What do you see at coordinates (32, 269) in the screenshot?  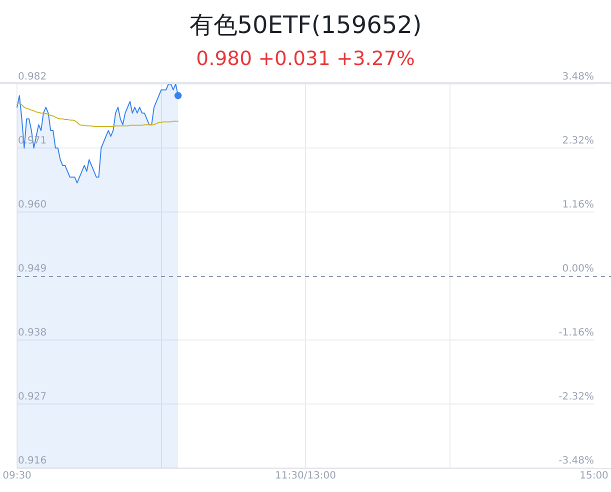 I see `y-tick-label: 0.949` at bounding box center [32, 269].